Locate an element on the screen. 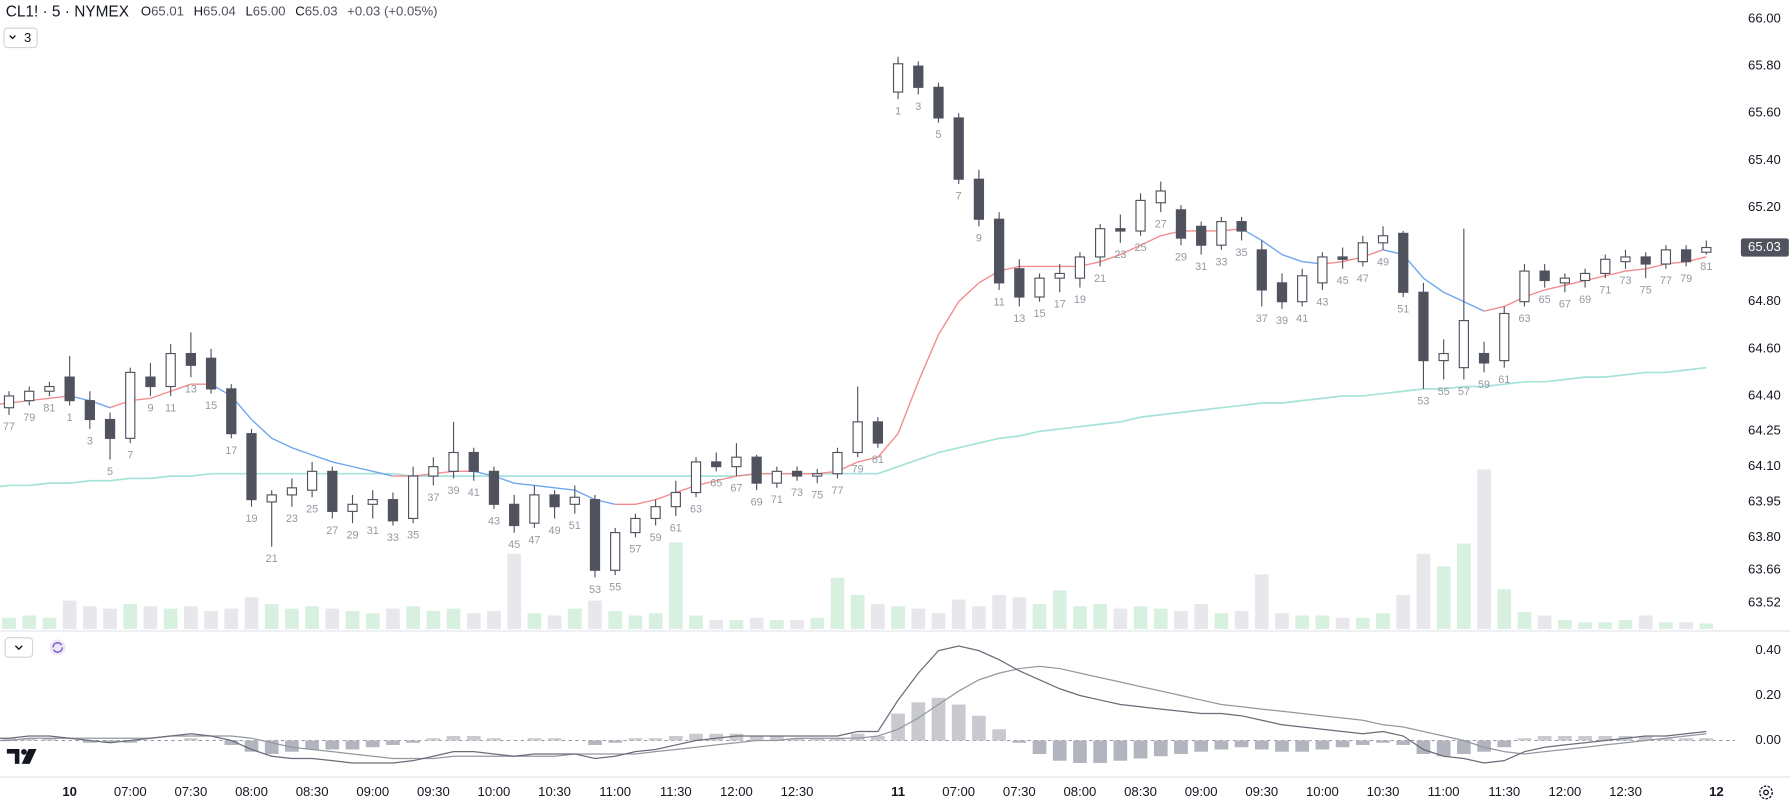 This screenshot has height=804, width=1790. y-tick-label: 63.52 is located at coordinates (1764, 602).